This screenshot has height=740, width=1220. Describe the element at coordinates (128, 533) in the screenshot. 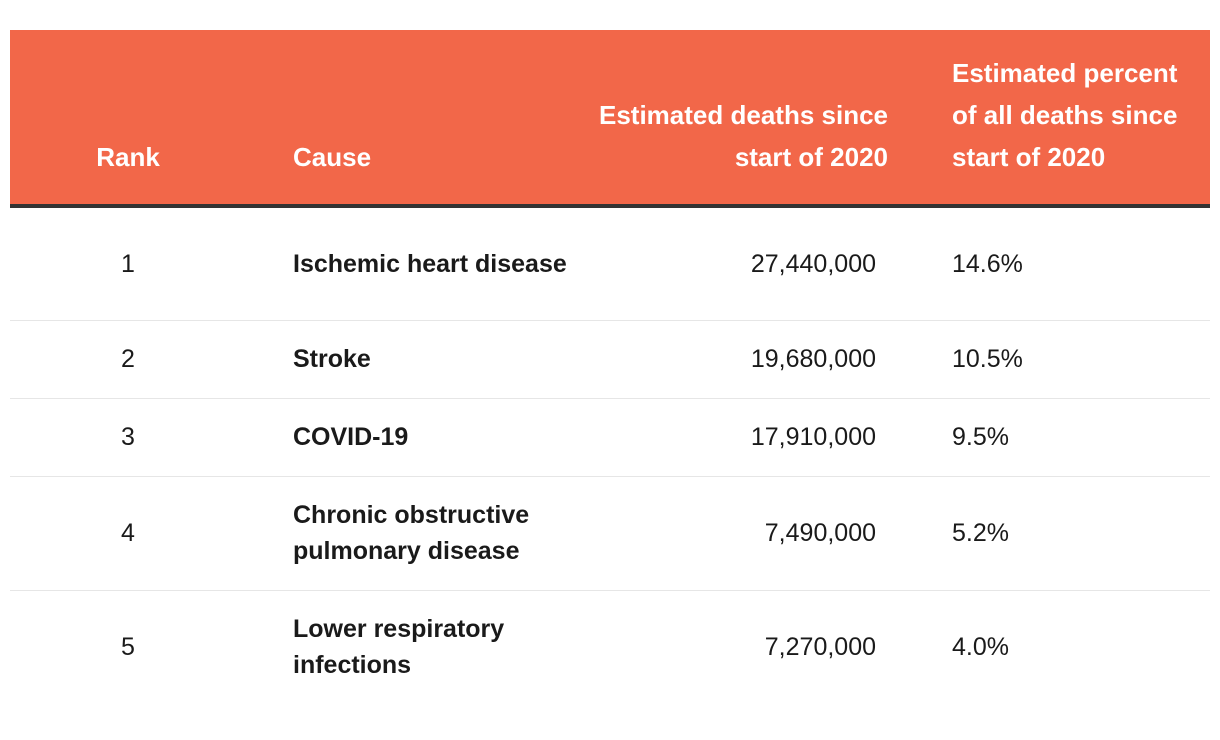

I see `rank-cell: 4` at that location.